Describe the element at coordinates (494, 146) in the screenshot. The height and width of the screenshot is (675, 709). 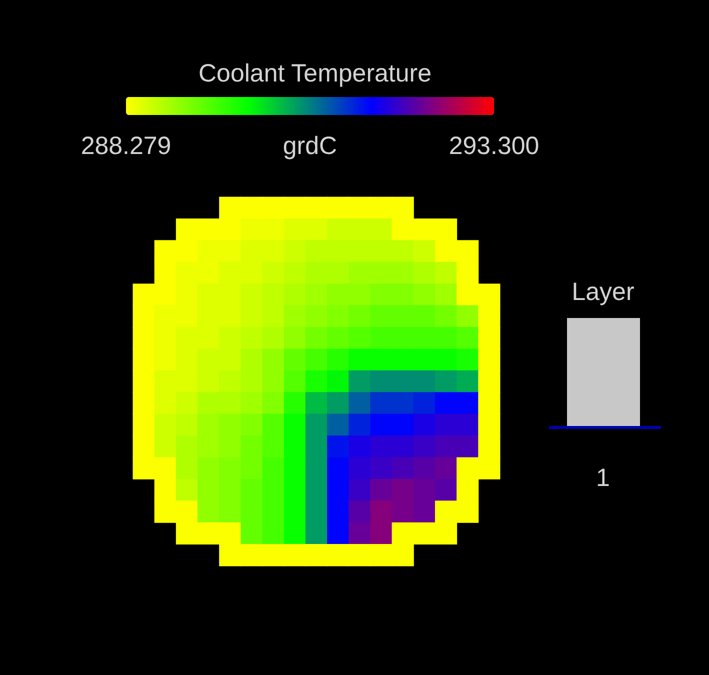
I see `color-bar-label: 293.300` at that location.